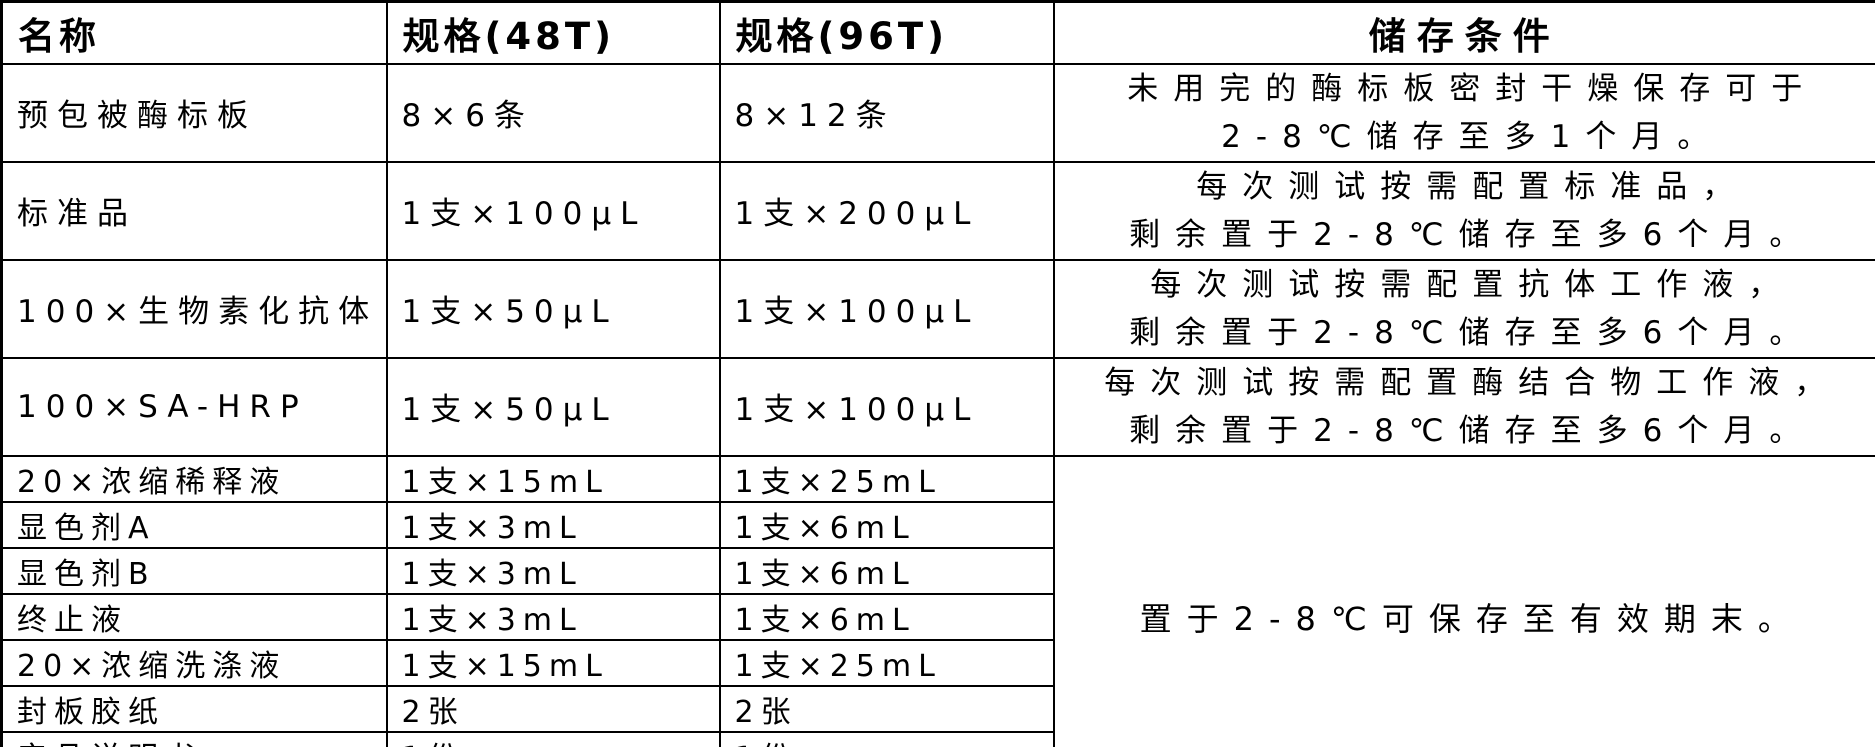  I want to click on spec48-cell: 1份, so click(553, 738).